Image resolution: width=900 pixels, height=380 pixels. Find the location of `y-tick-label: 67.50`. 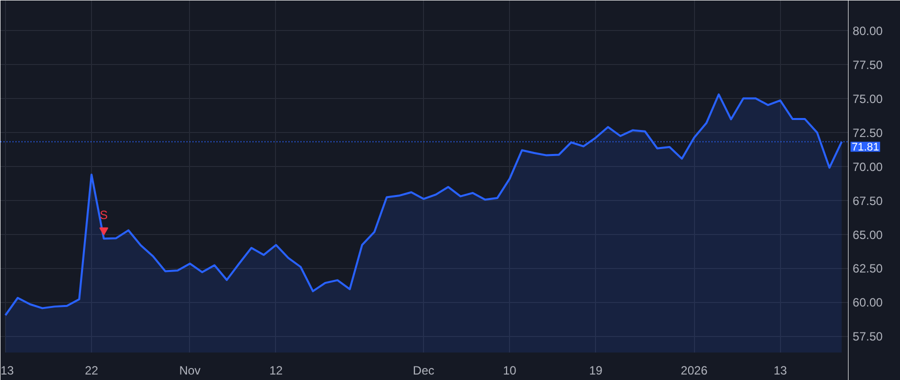

y-tick-label: 67.50 is located at coordinates (868, 201).